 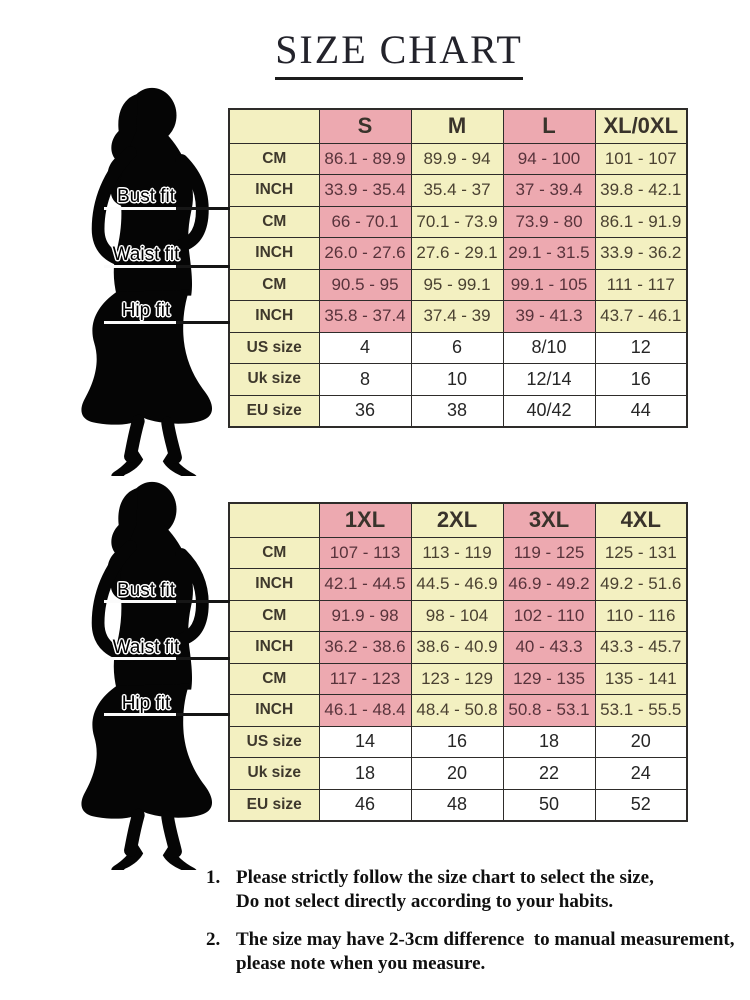 I want to click on value-cell: 6, so click(x=457, y=347).